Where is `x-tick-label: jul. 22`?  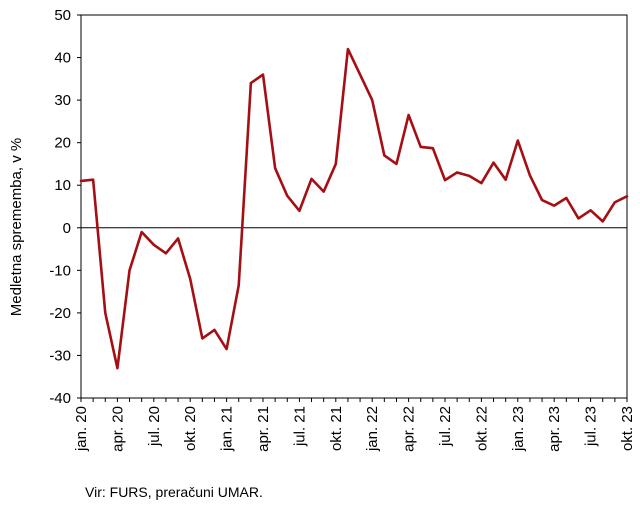
x-tick-label: jul. 22 is located at coordinates (445, 426).